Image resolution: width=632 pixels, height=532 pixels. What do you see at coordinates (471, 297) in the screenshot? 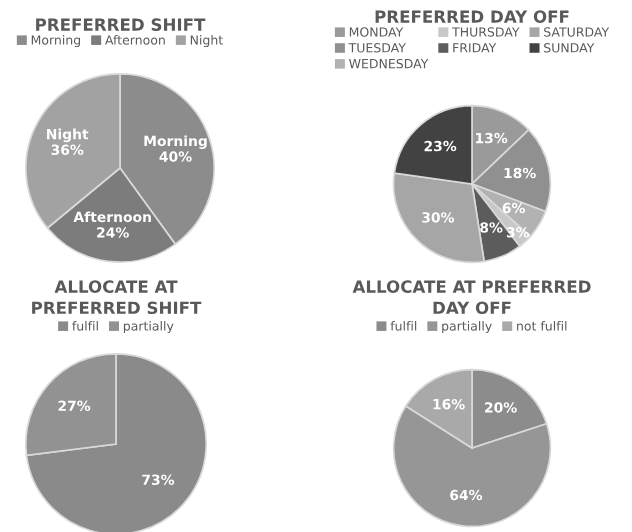
I see `chart-title: ALLOCATE AT PREFERRED DAY OFF` at bounding box center [471, 297].